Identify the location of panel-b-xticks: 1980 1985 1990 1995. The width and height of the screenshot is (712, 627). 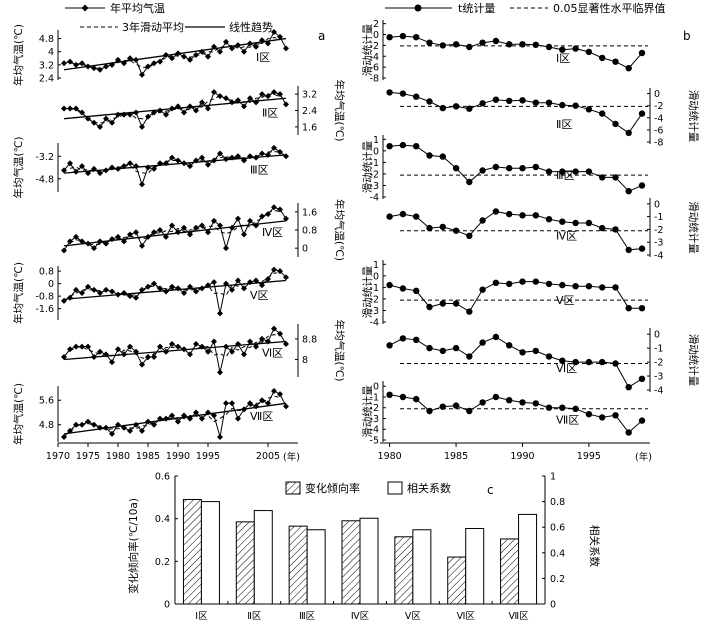
(489, 452).